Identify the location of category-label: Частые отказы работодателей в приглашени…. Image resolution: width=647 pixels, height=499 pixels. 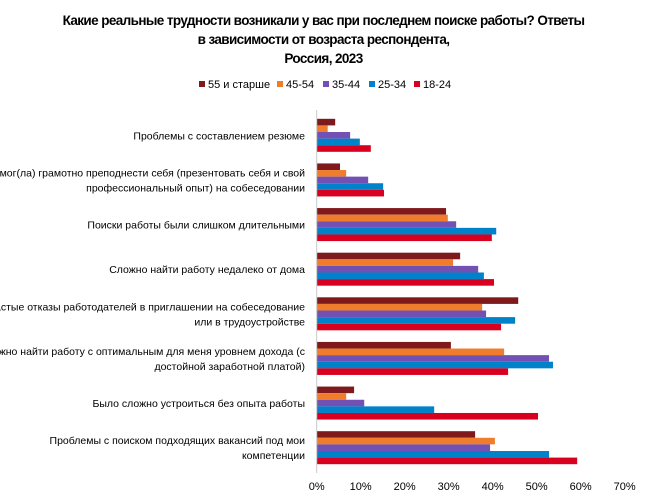
(152, 307).